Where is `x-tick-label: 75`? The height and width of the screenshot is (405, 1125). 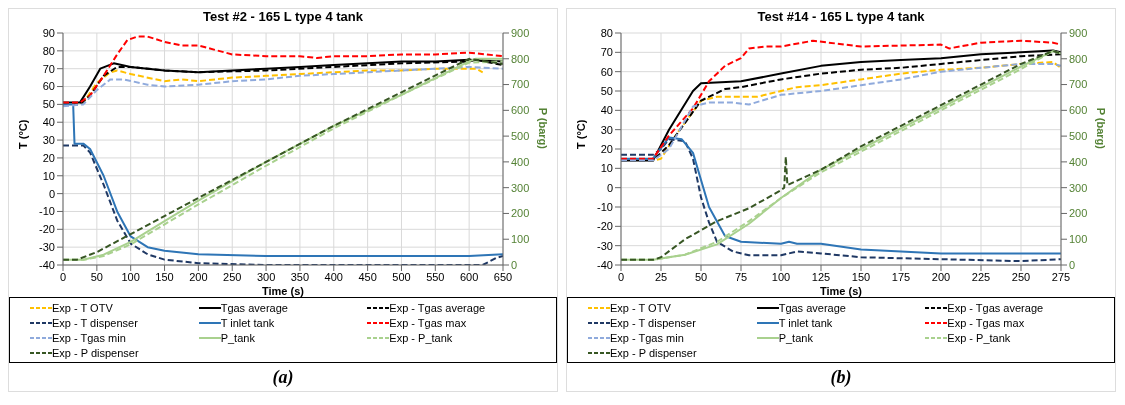
x-tick-label: 75 is located at coordinates (741, 276).